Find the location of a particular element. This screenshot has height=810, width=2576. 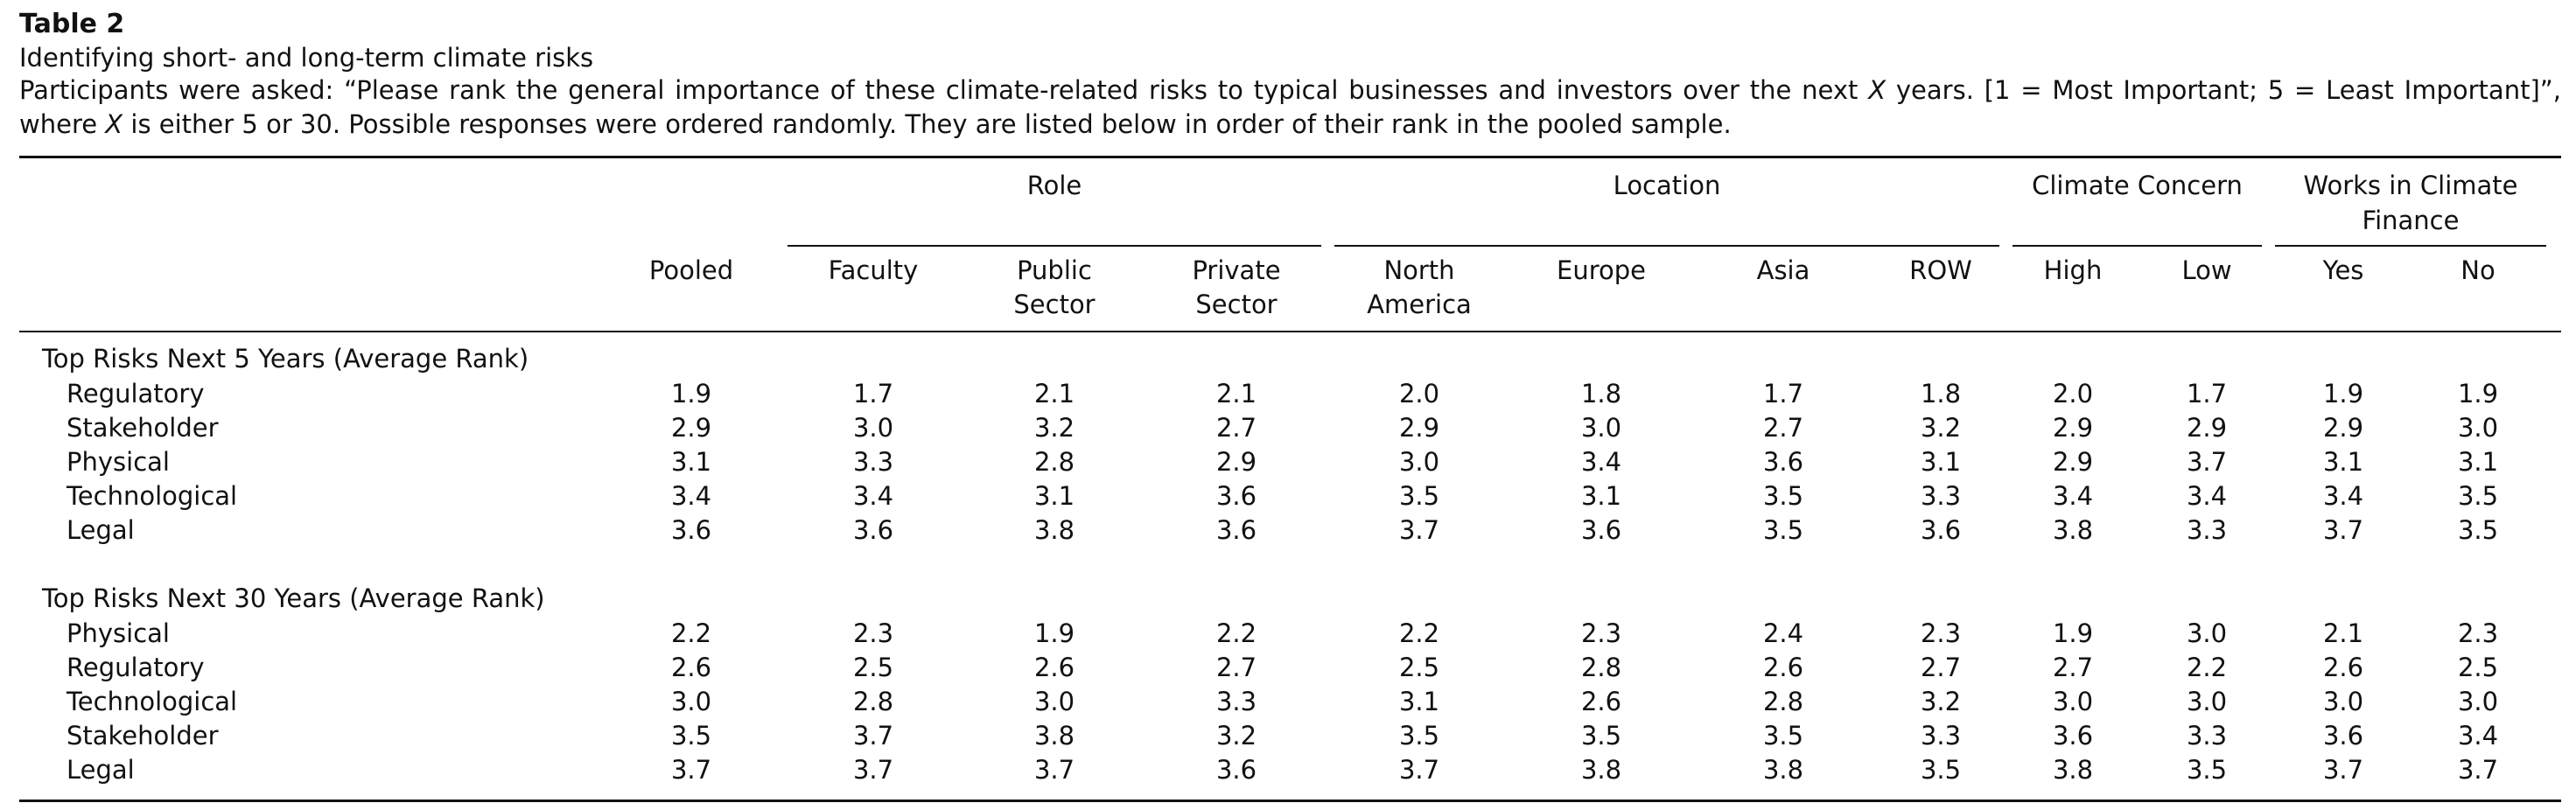

table-cell: 3.8 is located at coordinates (2073, 530).